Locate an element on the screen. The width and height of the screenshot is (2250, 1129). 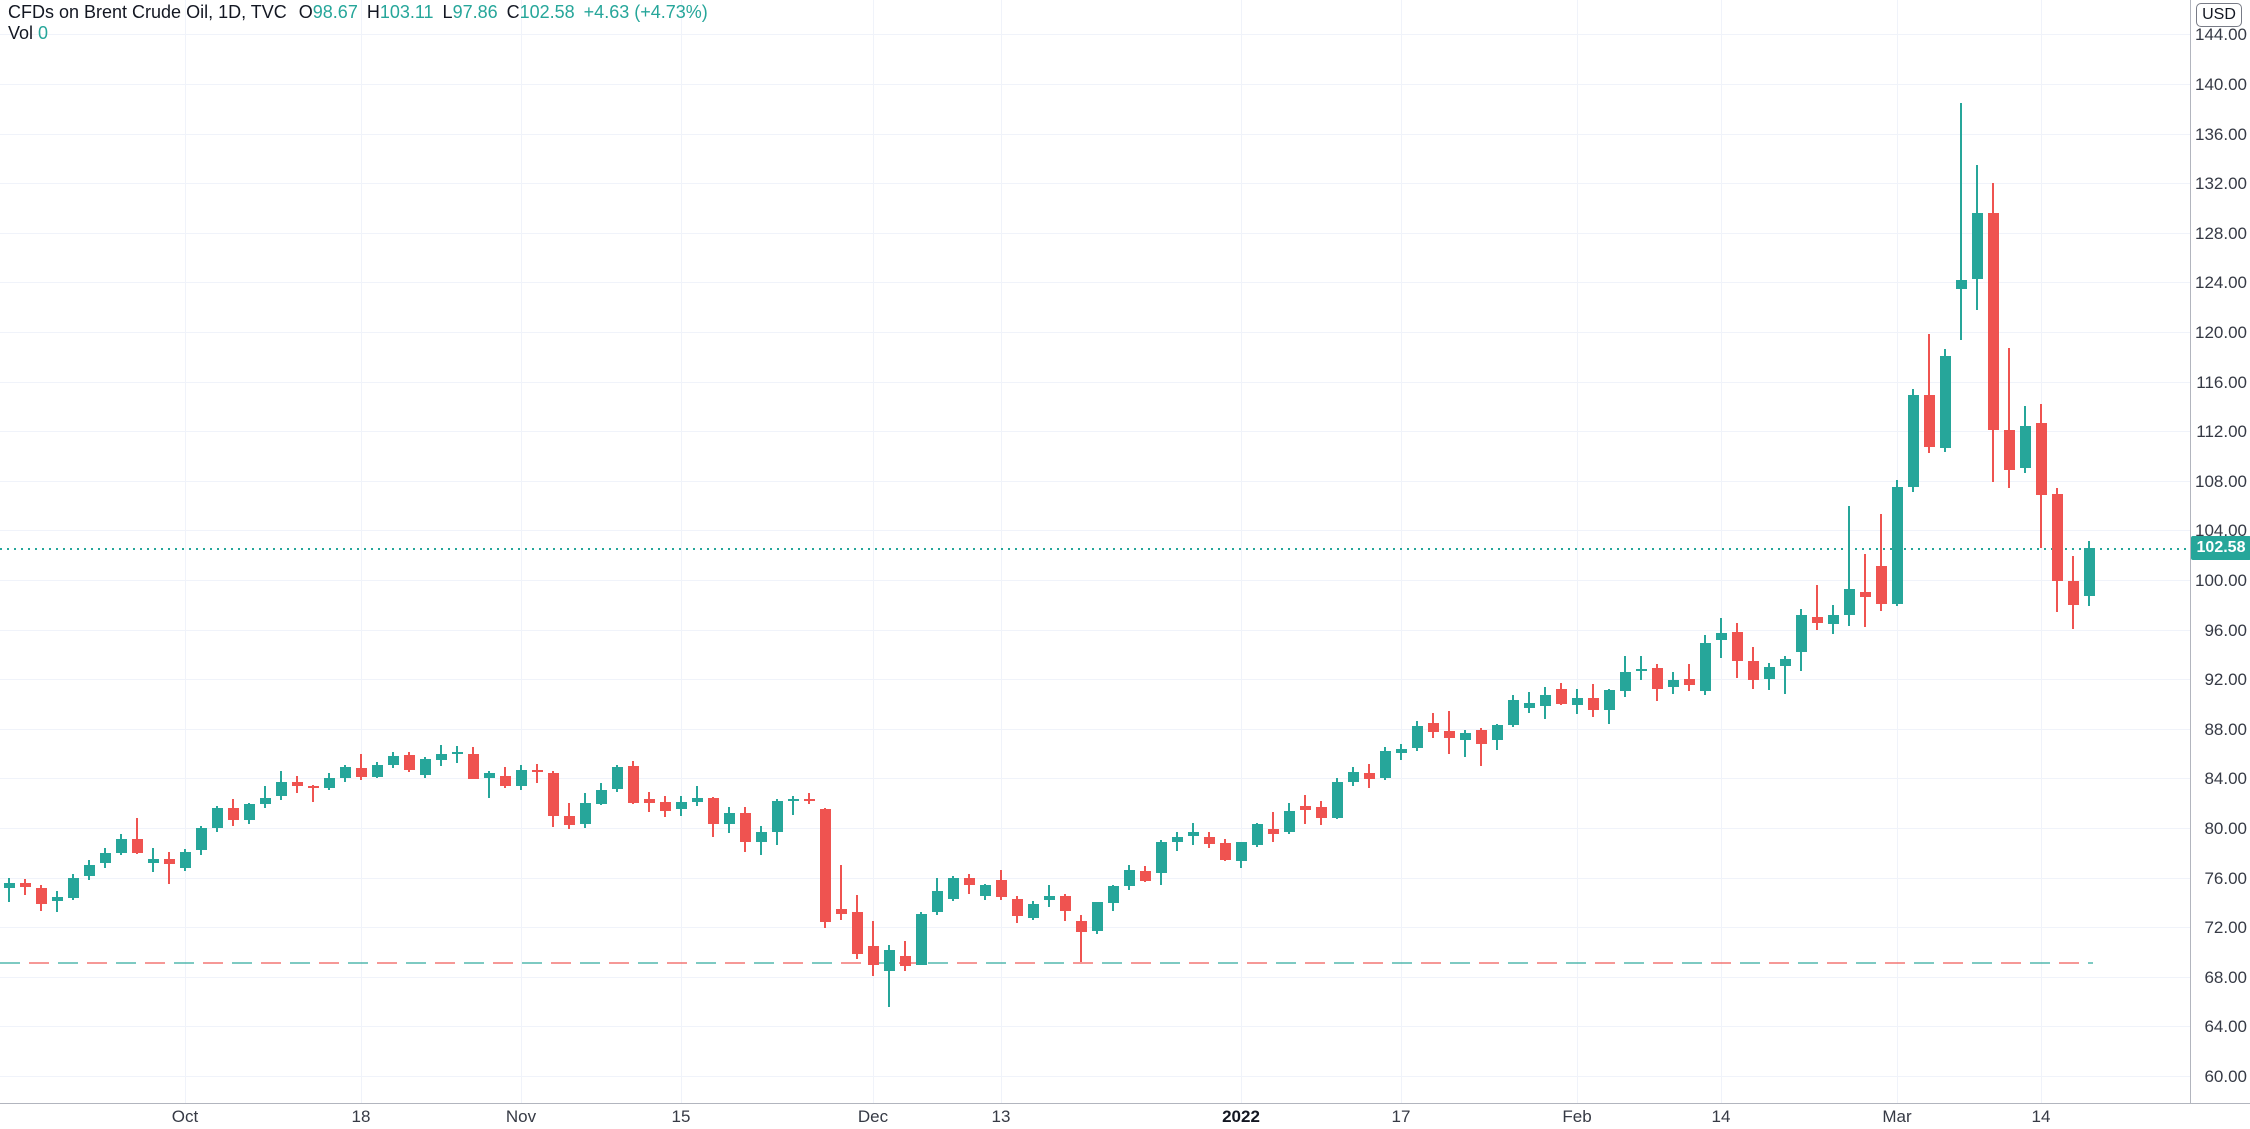
symbol-title: CFDs on Brent Crude Oil, 1D, TVC is located at coordinates (147, 12).